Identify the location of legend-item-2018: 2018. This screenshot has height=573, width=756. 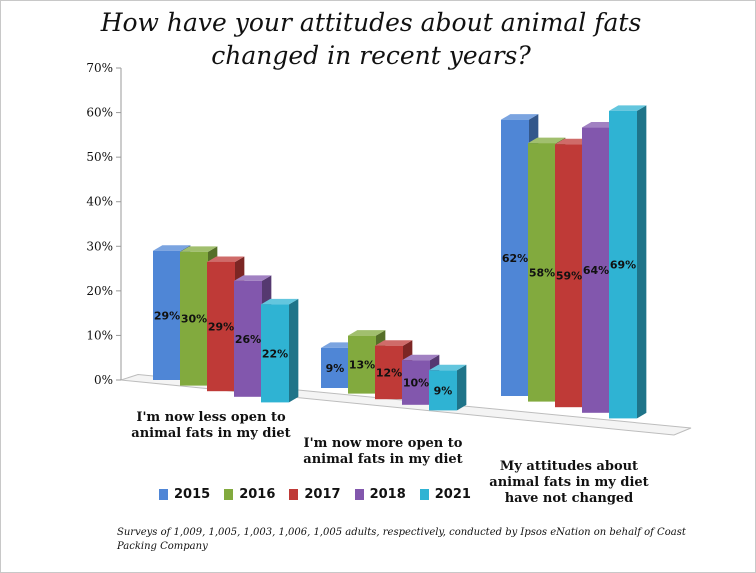
(380, 494).